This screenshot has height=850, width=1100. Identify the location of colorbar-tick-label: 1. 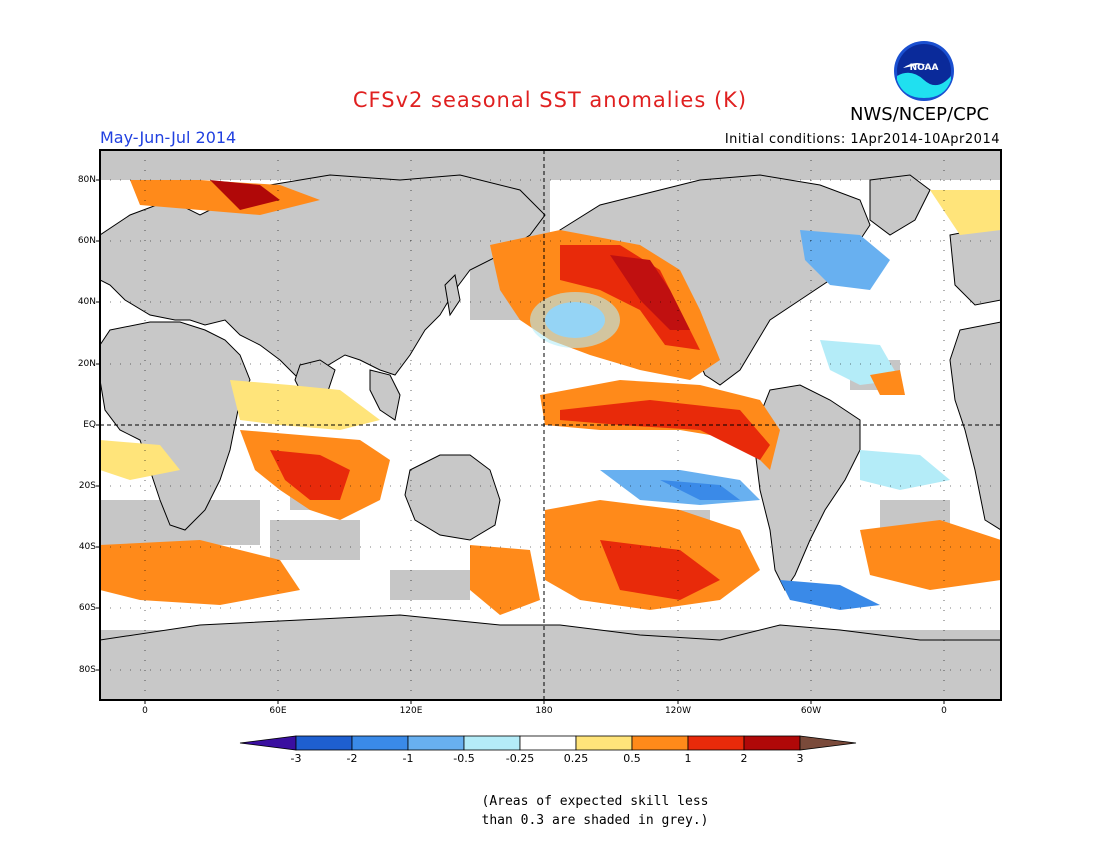
(688, 758).